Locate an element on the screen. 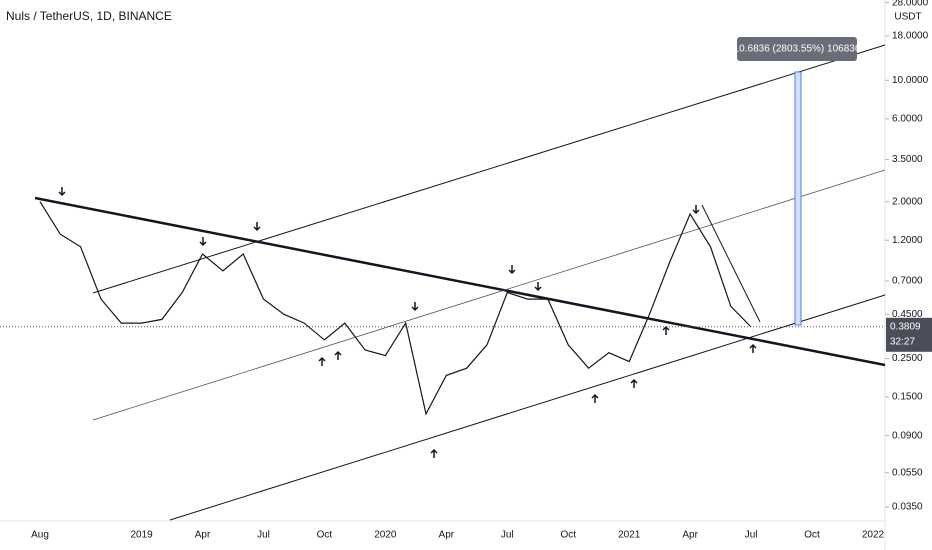  measure-label: 10.6836 (2803.55%) 106836 is located at coordinates (797, 49).